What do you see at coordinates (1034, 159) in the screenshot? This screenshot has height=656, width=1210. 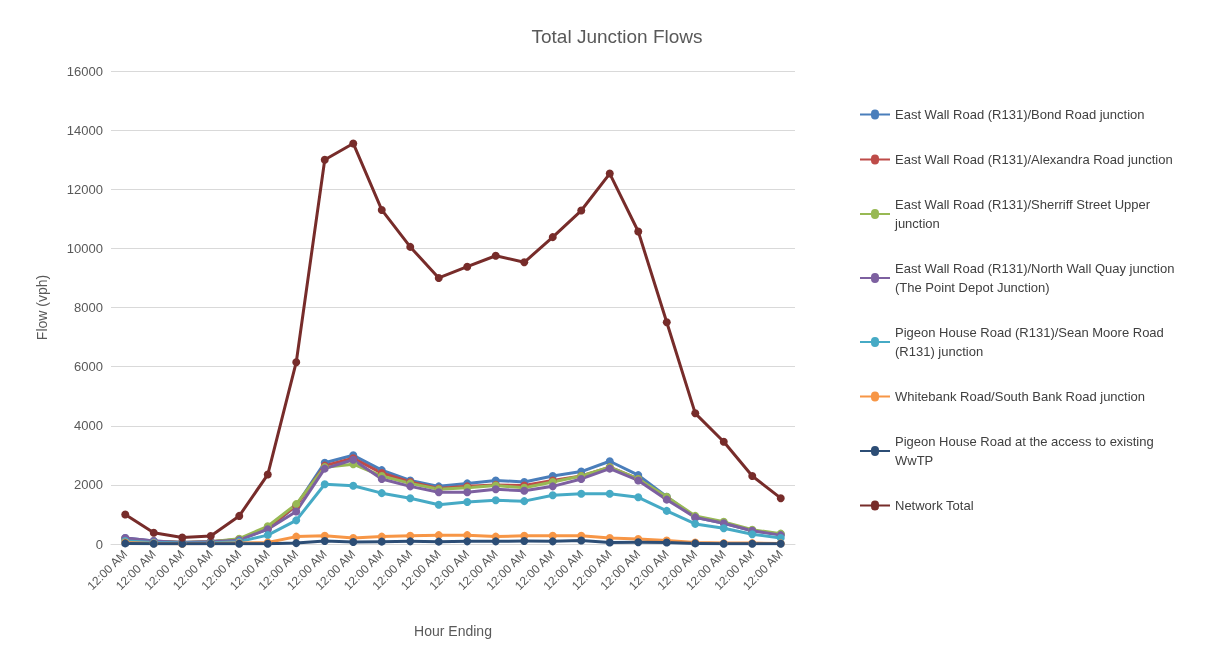 I see `legend-label: East Wall Road (R131)/Alexandra Road junction` at bounding box center [1034, 159].